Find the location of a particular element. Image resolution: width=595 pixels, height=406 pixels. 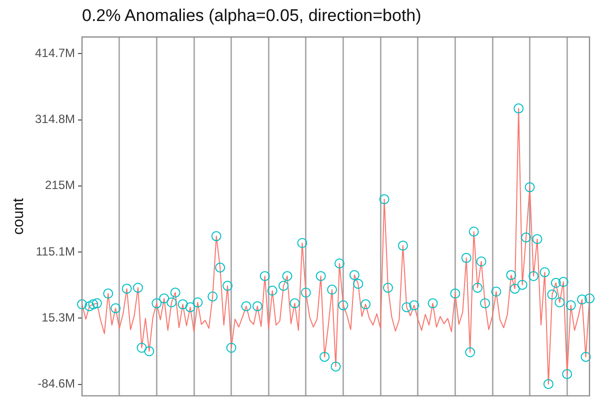

y-axis-title: count is located at coordinates (19, 216).